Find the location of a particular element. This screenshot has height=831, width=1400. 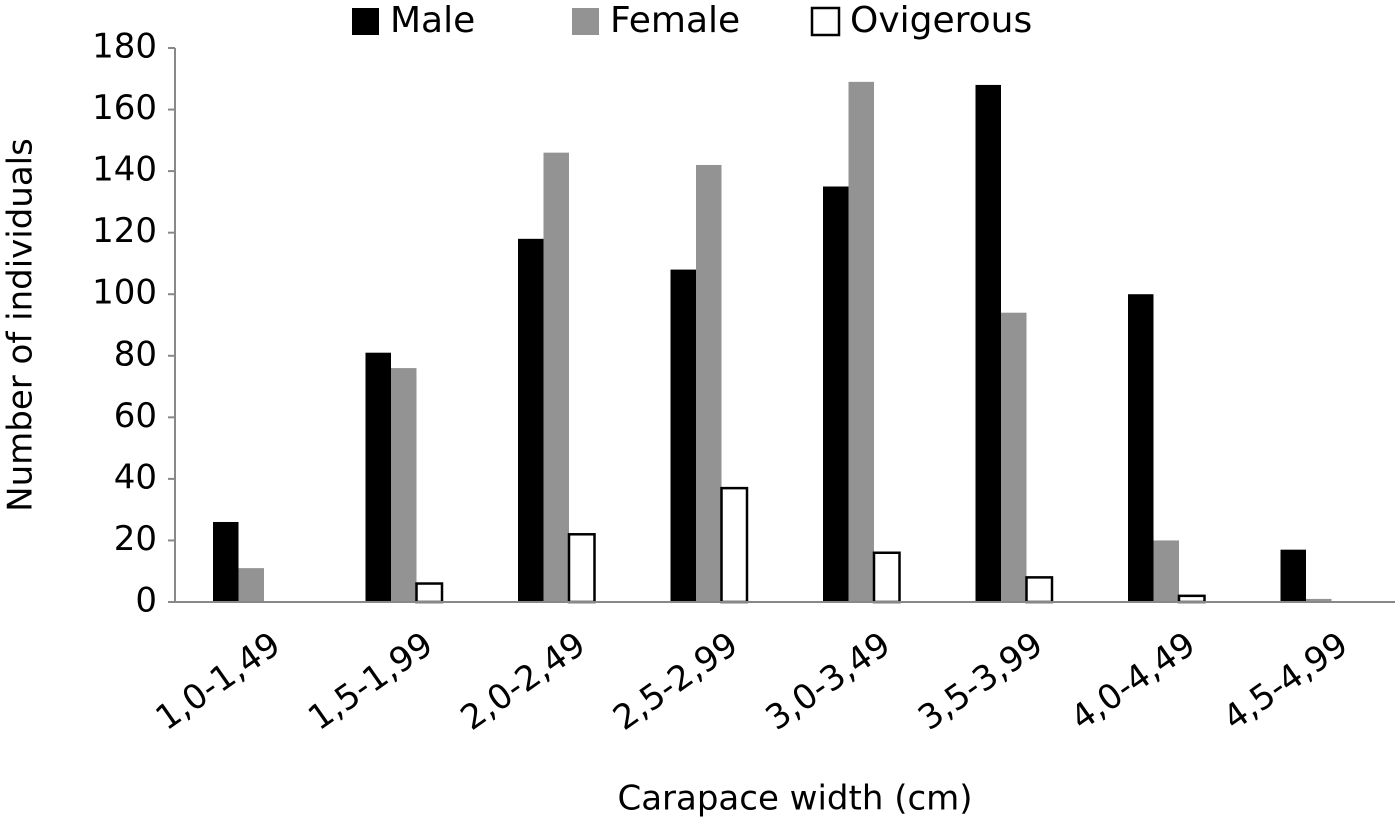

x-axis-label: Carapace width (cm) is located at coordinates (794, 799).